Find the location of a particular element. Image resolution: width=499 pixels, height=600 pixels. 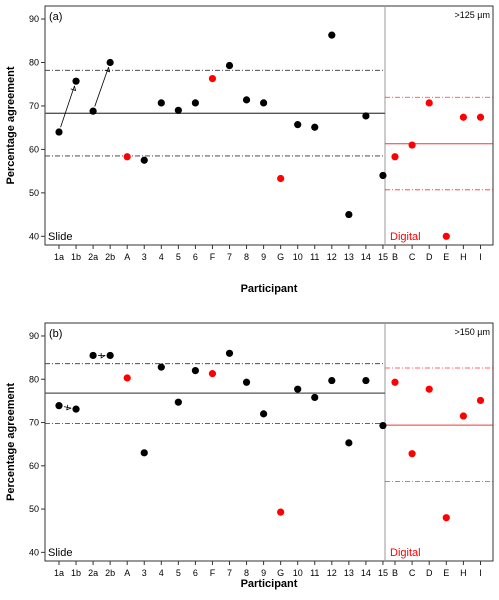

panel-label: (a) is located at coordinates (55, 17).